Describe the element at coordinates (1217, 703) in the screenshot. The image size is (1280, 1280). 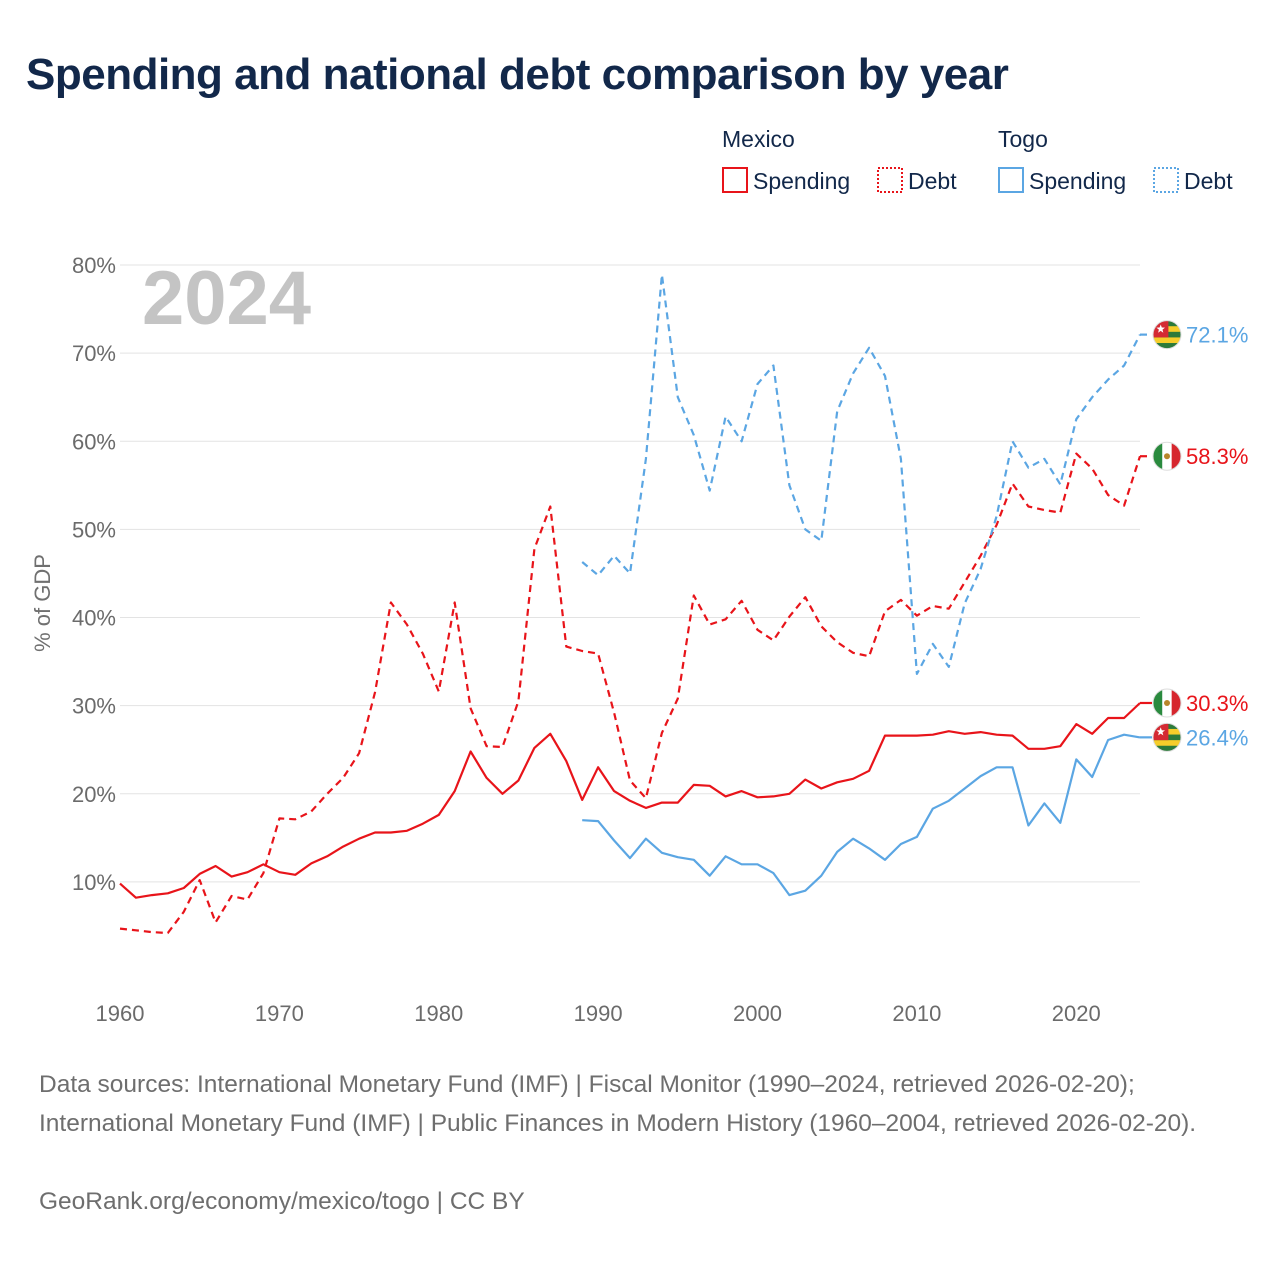
I see `end-value-label: 30.3%` at that location.